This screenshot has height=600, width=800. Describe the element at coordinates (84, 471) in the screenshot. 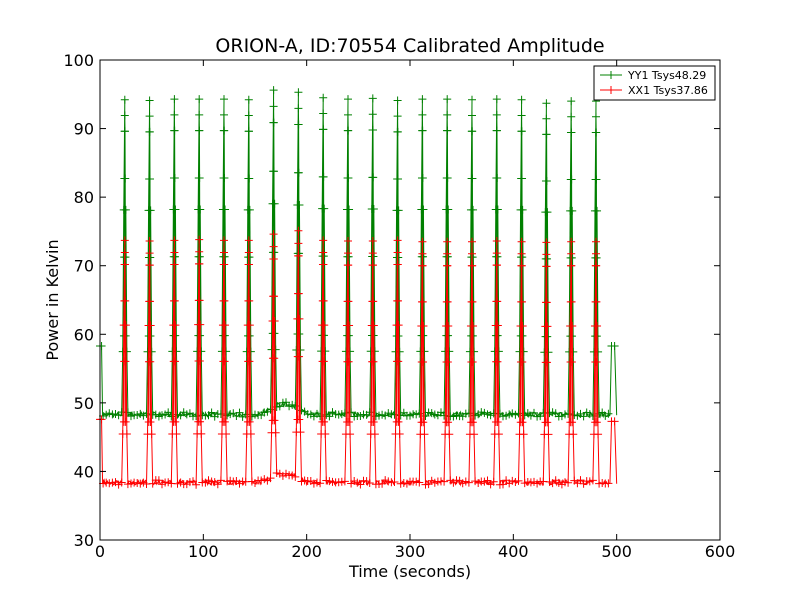

I see `y-tick-label: 40` at that location.